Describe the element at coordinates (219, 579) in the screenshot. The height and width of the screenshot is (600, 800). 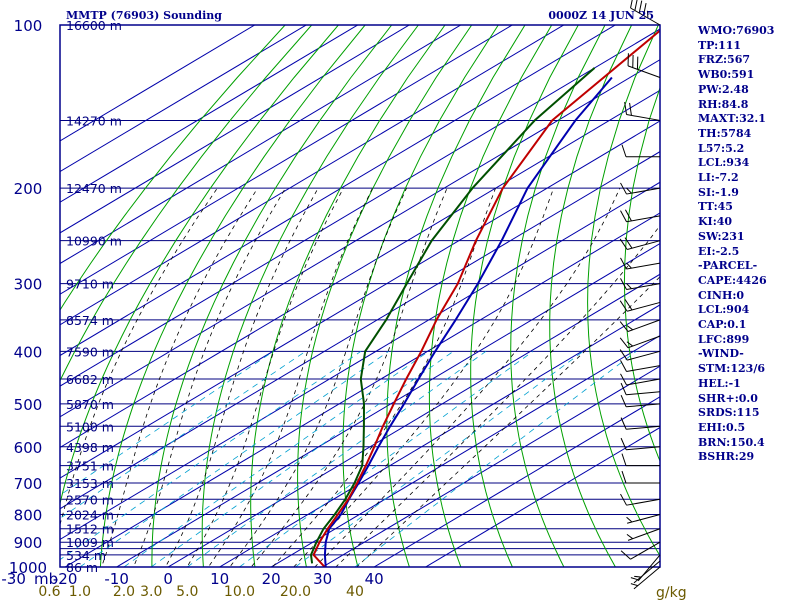
I see `temperature-tick-label: 10` at that location.